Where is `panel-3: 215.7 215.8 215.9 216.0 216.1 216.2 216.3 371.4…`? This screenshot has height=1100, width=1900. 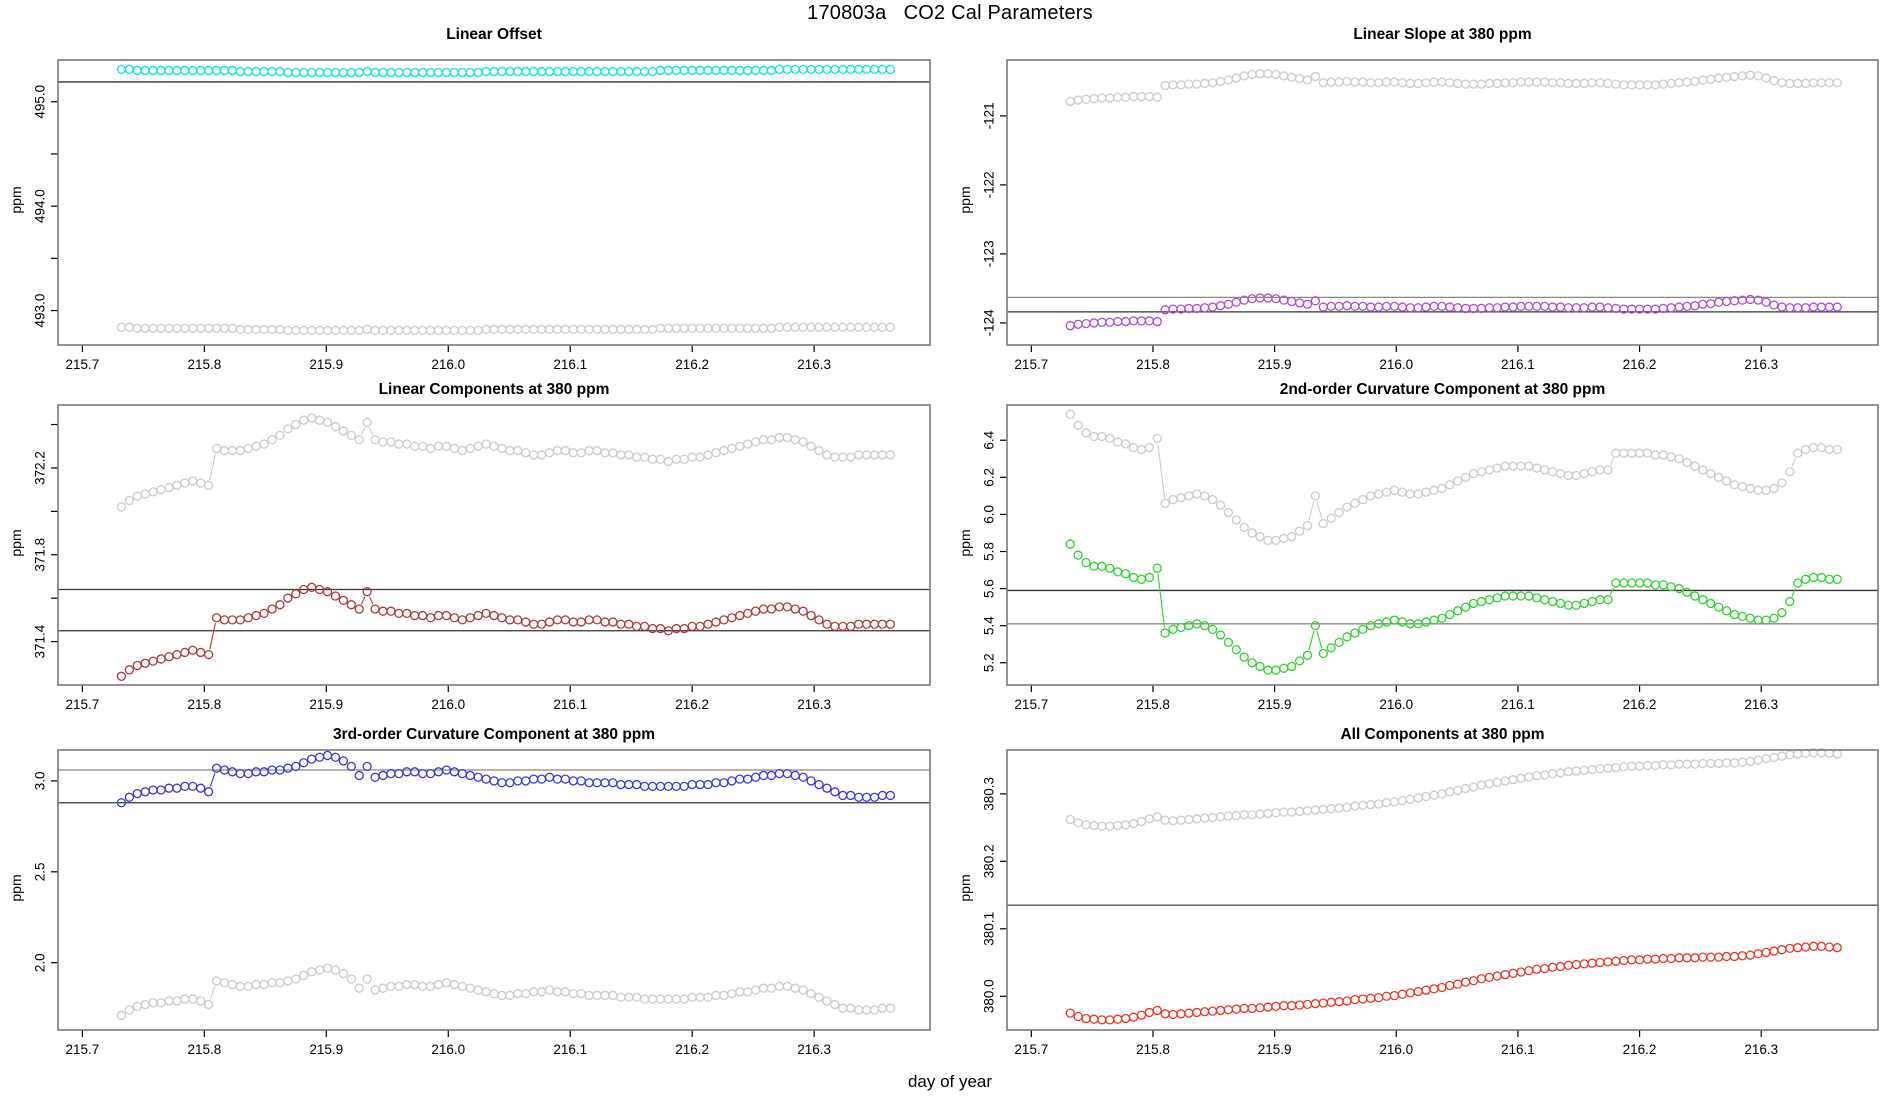
panel-3: 215.7 215.8 215.9 216.0 216.1 216.2 216.3 371.4… is located at coordinates (482, 558).